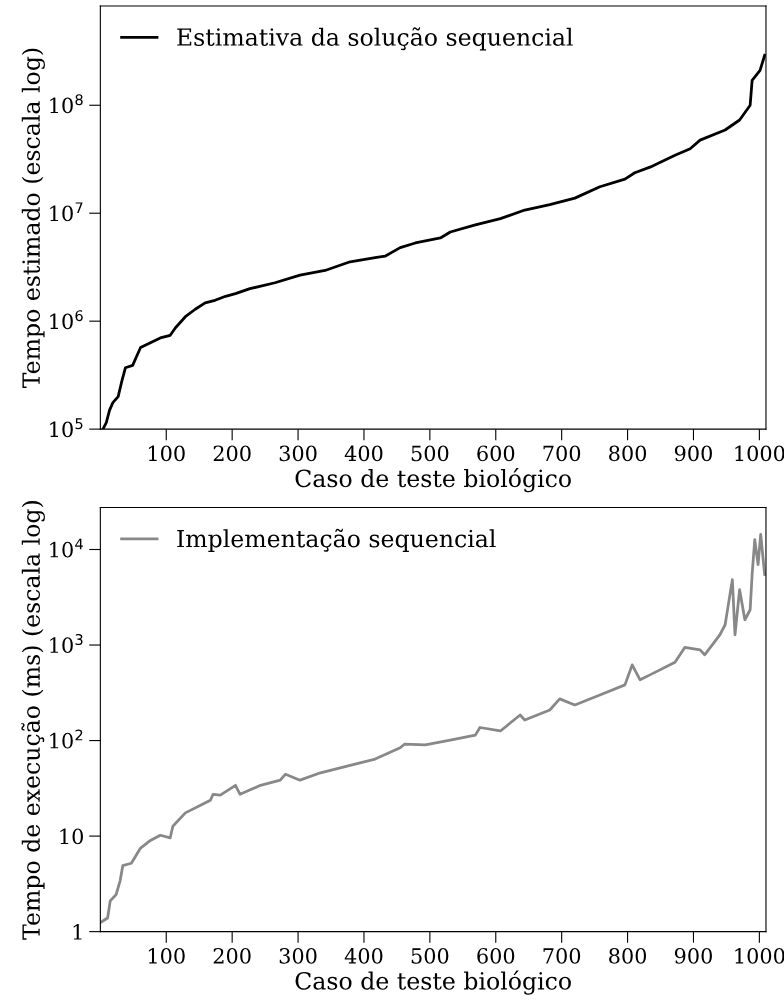 Image resolution: width=784 pixels, height=1005 pixels. What do you see at coordinates (336, 540) in the screenshot?
I see `legend-label: Implementação sequencial` at bounding box center [336, 540].